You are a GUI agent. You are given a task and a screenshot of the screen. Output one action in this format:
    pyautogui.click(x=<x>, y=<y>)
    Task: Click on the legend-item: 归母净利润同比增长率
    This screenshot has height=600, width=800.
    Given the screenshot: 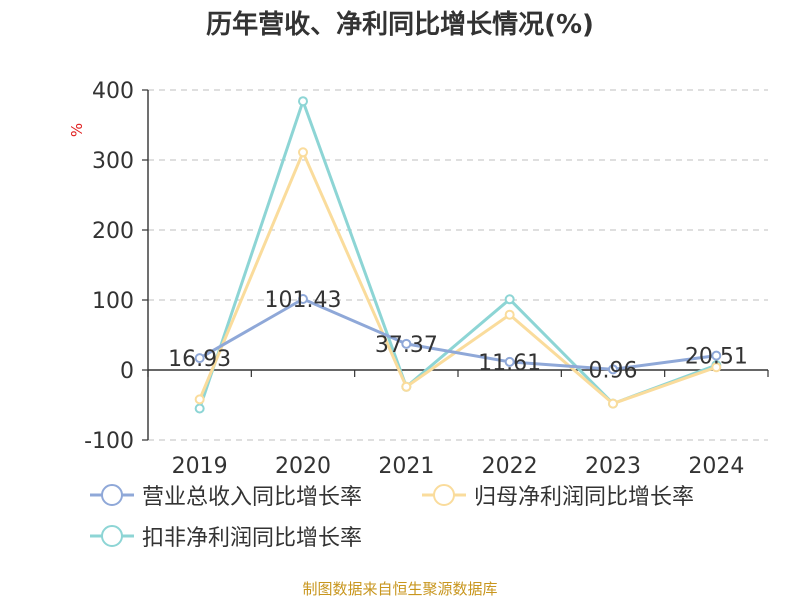 What is the action you would take?
    pyautogui.click(x=557, y=495)
    